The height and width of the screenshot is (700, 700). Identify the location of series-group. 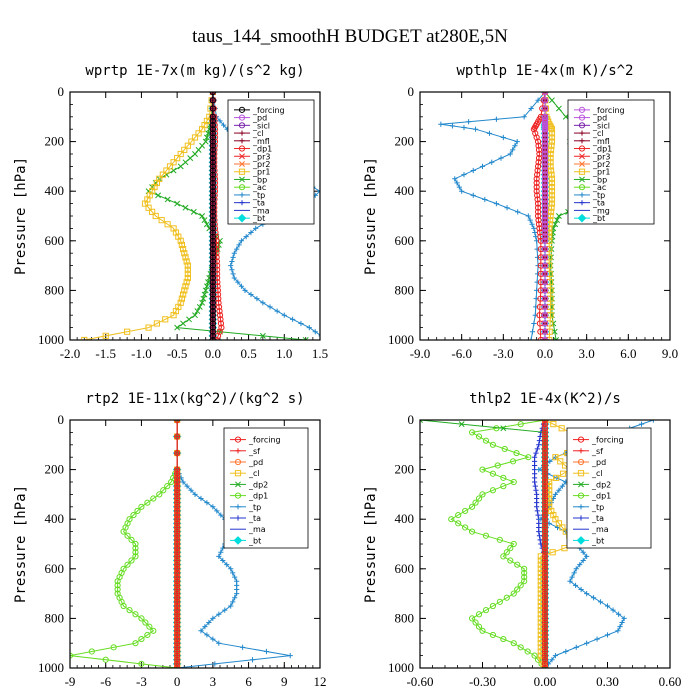
(543, 216).